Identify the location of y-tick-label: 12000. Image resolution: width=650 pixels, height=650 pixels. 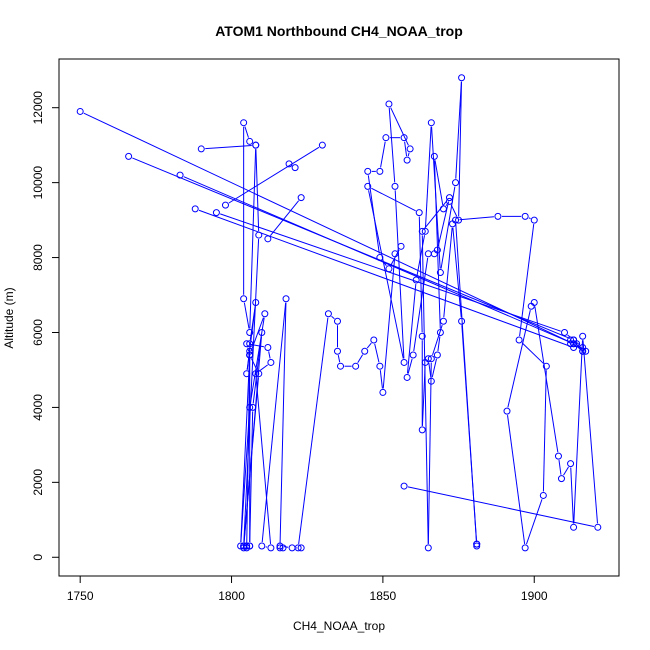
(38, 108).